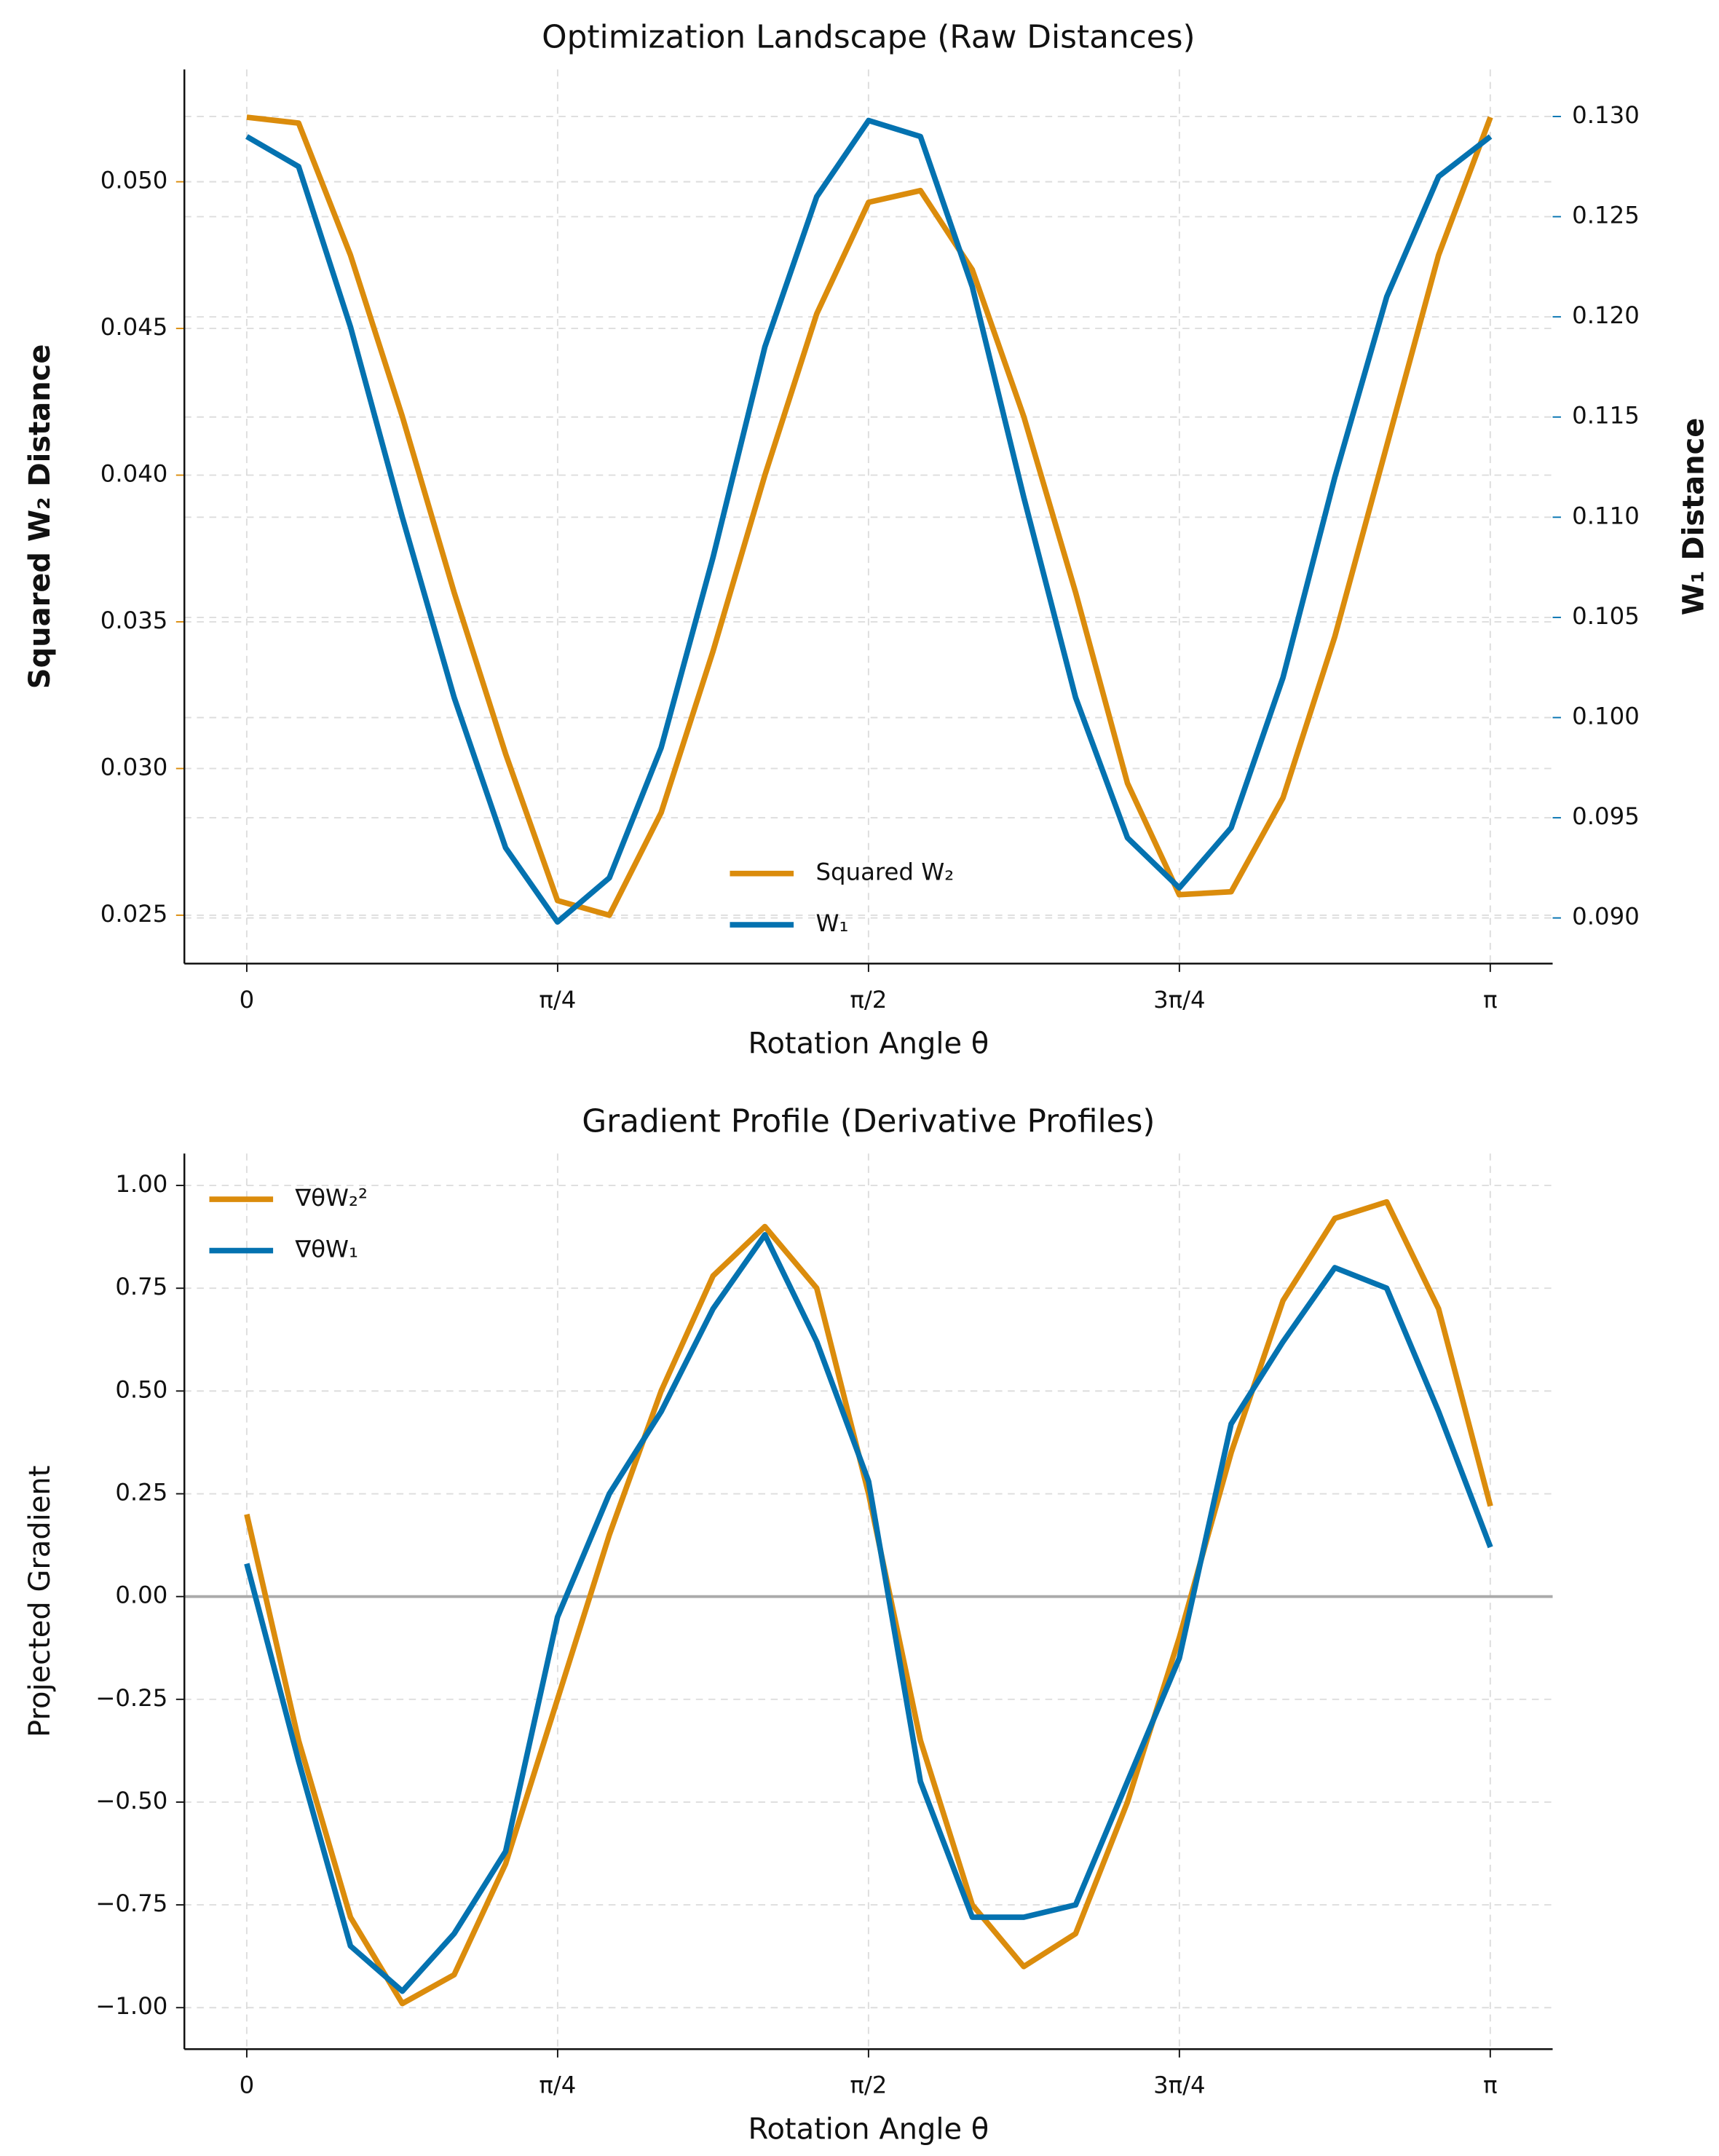 The image size is (1719, 2156). I want to click on y-axis-label: Projected Gradient, so click(40, 1601).